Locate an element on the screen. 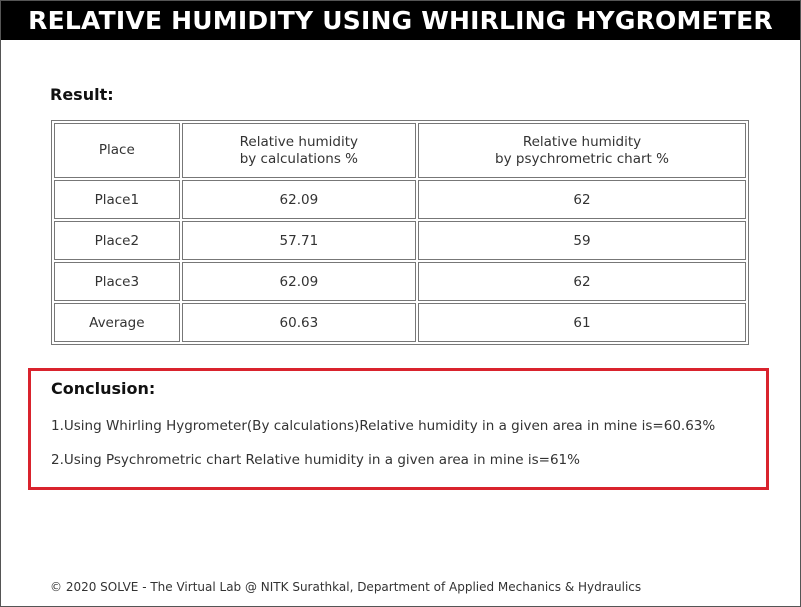 The width and height of the screenshot is (801, 607). table-row: Place2 57.71 59 is located at coordinates (400, 240).